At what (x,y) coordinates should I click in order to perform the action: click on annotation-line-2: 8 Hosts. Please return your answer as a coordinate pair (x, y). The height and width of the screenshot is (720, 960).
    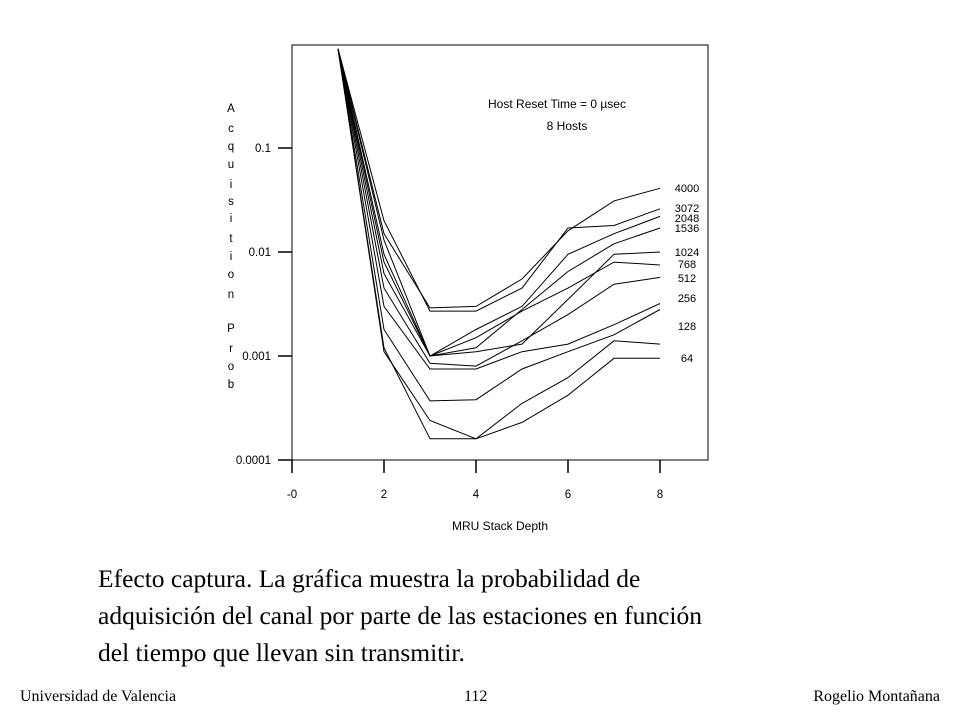
    Looking at the image, I should click on (567, 126).